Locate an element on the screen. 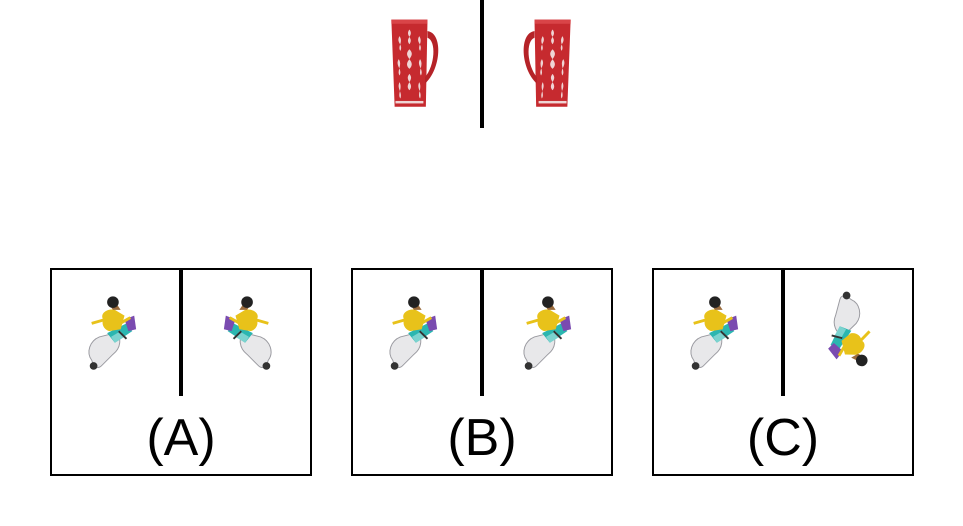 The height and width of the screenshot is (526, 963). option-c-left-image is located at coordinates (713, 335).